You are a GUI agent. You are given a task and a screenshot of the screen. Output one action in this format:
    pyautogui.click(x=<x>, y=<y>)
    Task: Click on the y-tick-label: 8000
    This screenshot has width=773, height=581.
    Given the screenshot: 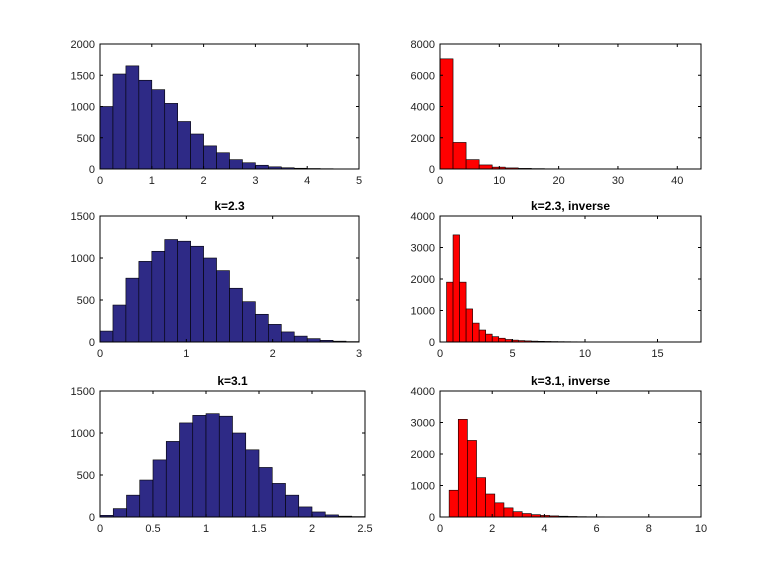 What is the action you would take?
    pyautogui.click(x=423, y=45)
    